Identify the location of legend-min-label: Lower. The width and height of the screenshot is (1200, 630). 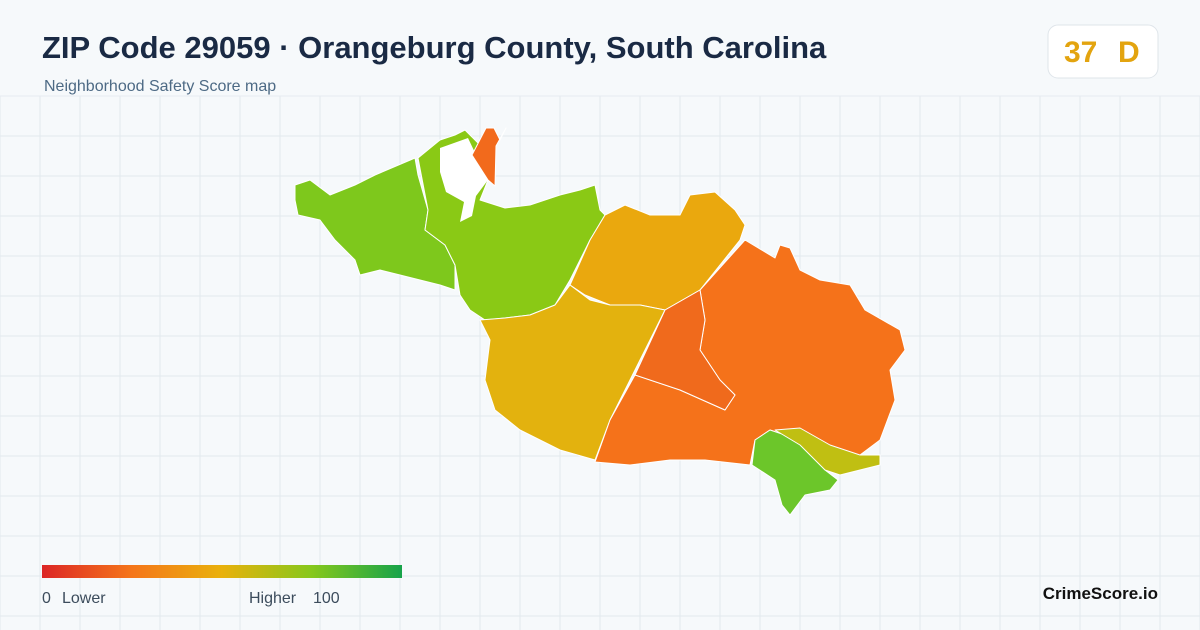
(84, 598).